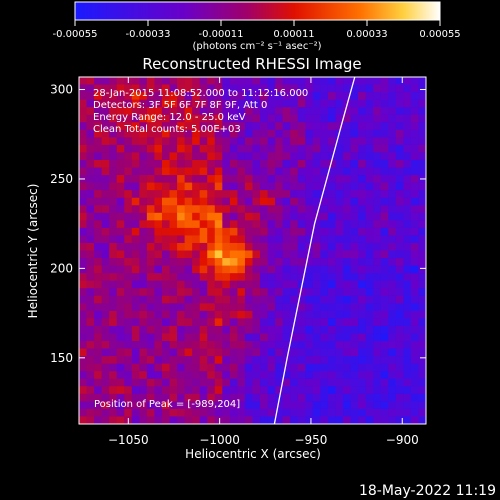 The image size is (500, 500). What do you see at coordinates (314, 250) in the screenshot?
I see `solar-limb-curve` at bounding box center [314, 250].